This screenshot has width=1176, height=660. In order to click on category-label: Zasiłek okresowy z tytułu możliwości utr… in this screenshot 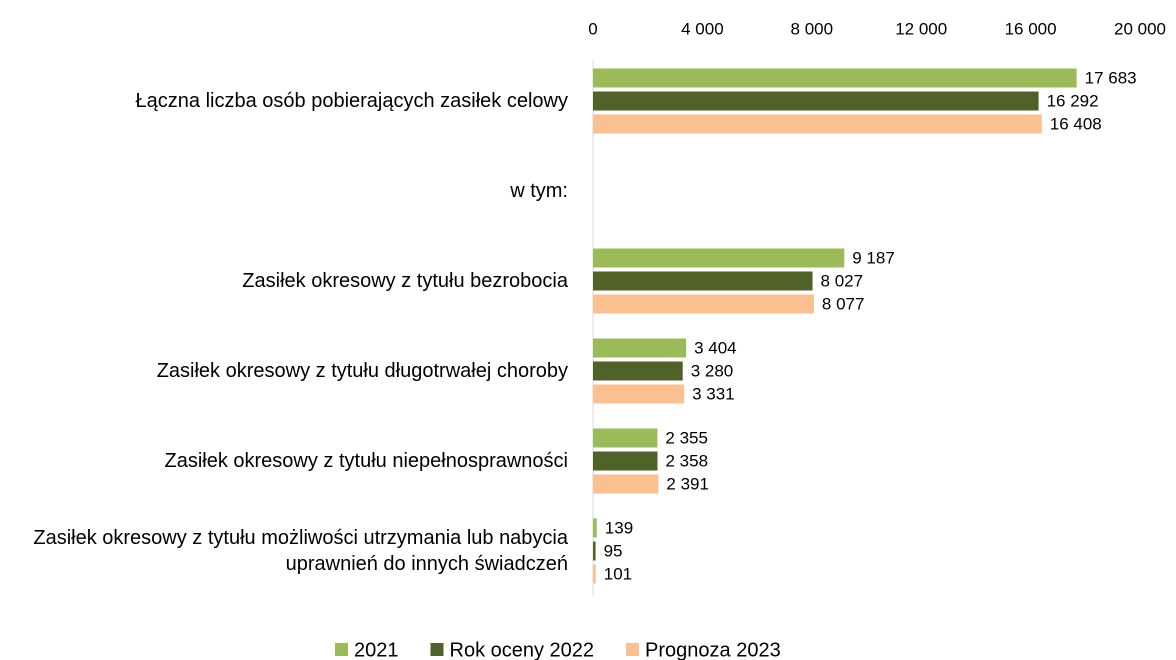, I will do `click(300, 551)`.